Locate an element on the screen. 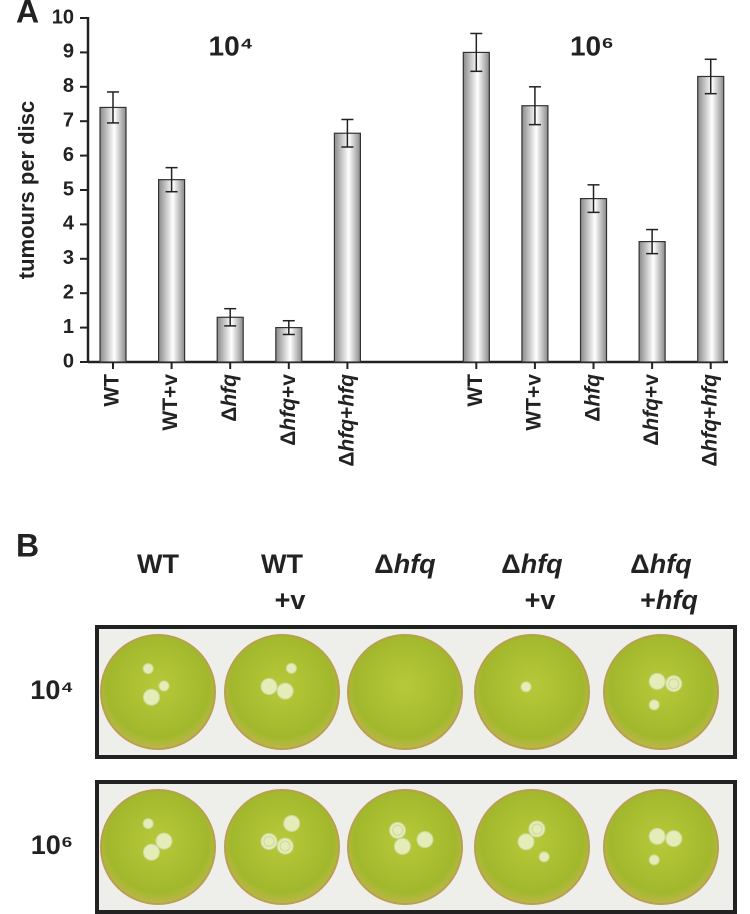  row-label: 10⁶ is located at coordinates (52, 845).